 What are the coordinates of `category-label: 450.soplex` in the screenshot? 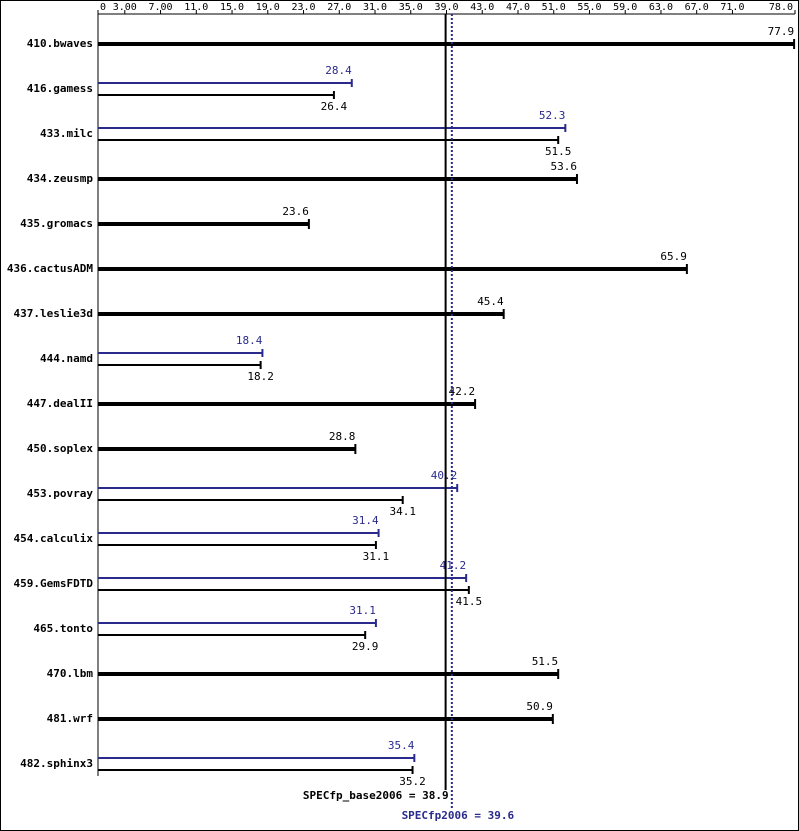 It's located at (60, 448).